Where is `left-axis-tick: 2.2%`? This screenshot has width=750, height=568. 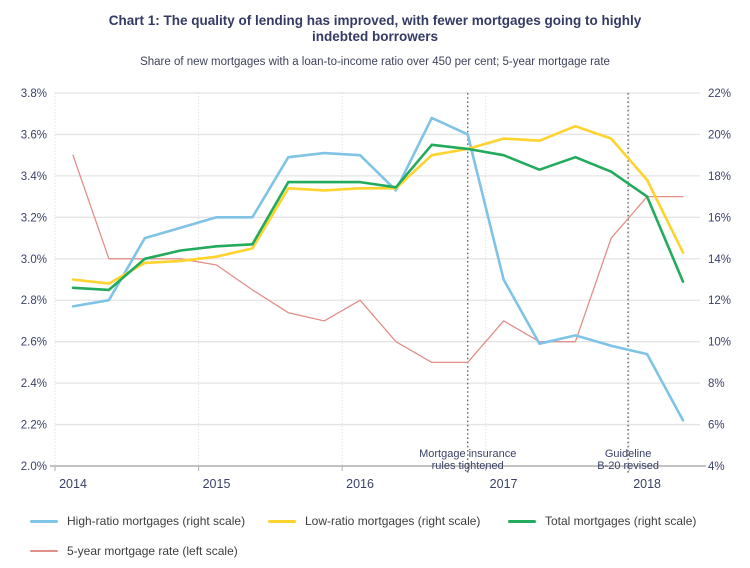
left-axis-tick: 2.2% is located at coordinates (34, 426).